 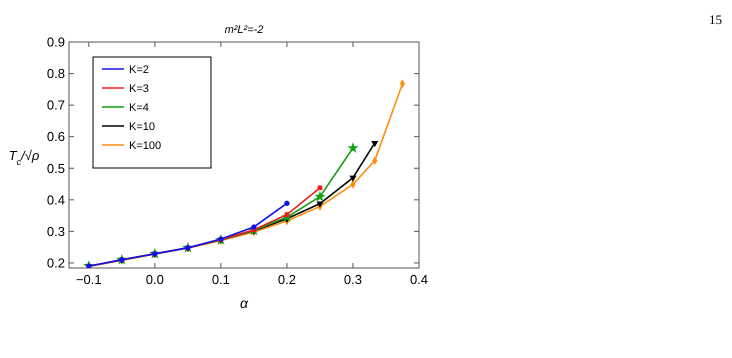 What do you see at coordinates (155, 279) in the screenshot?
I see `x-tick-label: 0.0` at bounding box center [155, 279].